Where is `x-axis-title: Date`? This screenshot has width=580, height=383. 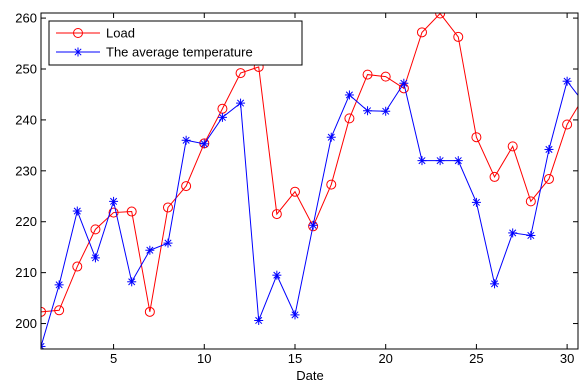 x-axis-title: Date is located at coordinates (309, 375).